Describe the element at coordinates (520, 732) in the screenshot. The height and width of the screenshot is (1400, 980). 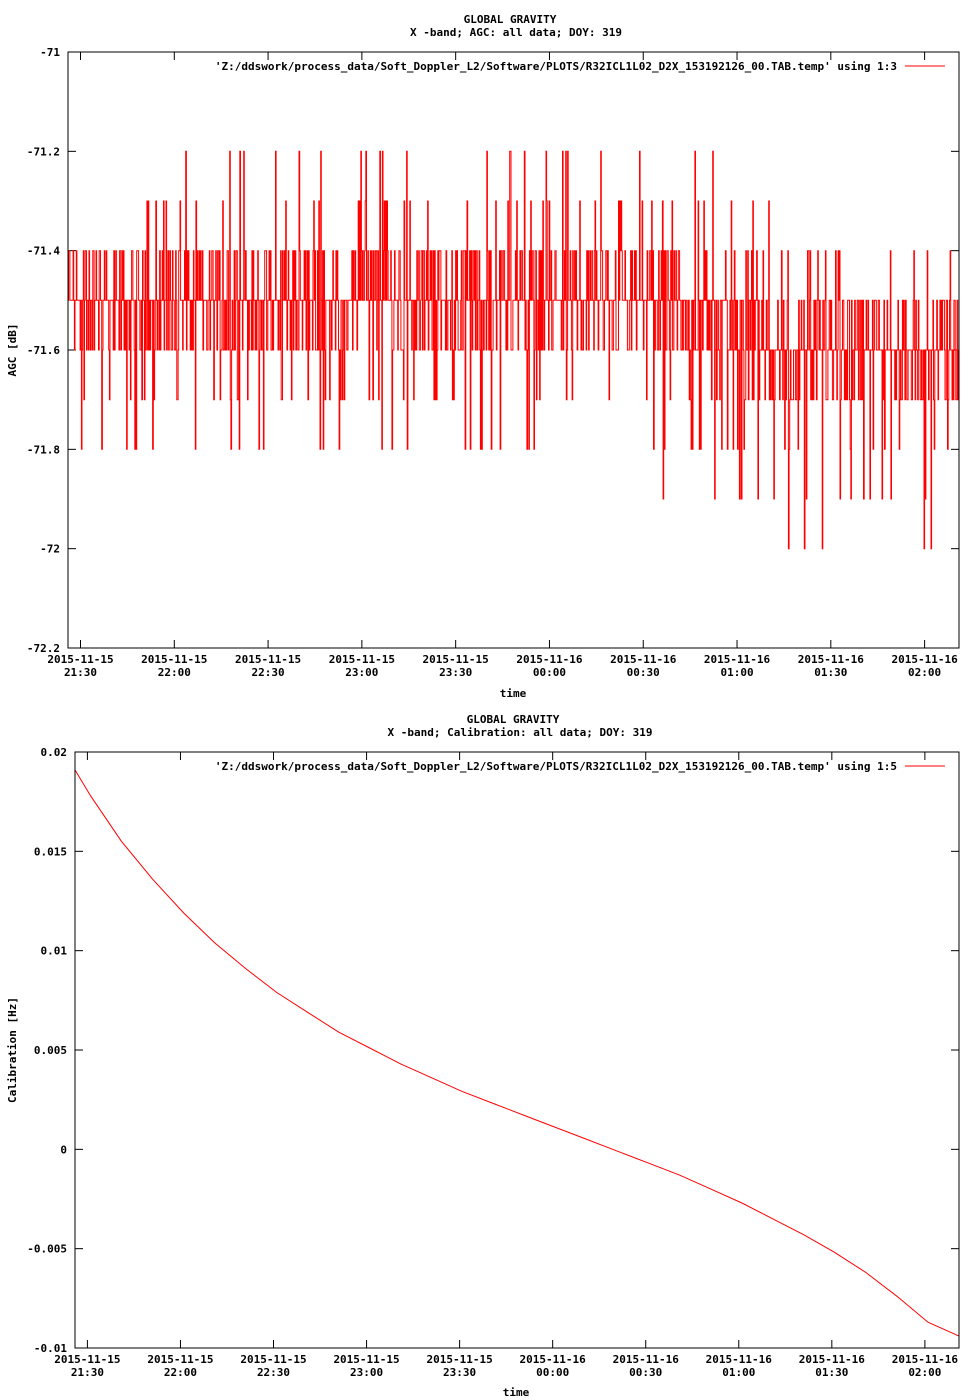
I see `chart-subtitle: X -band; Calibration: all data; DOY: 319` at that location.